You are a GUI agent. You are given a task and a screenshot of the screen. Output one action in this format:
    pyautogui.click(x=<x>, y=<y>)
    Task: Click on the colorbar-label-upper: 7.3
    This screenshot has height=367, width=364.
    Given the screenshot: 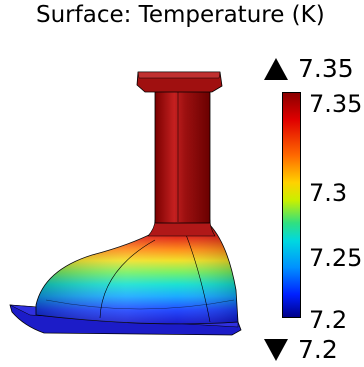 What is the action you would take?
    pyautogui.click(x=328, y=193)
    